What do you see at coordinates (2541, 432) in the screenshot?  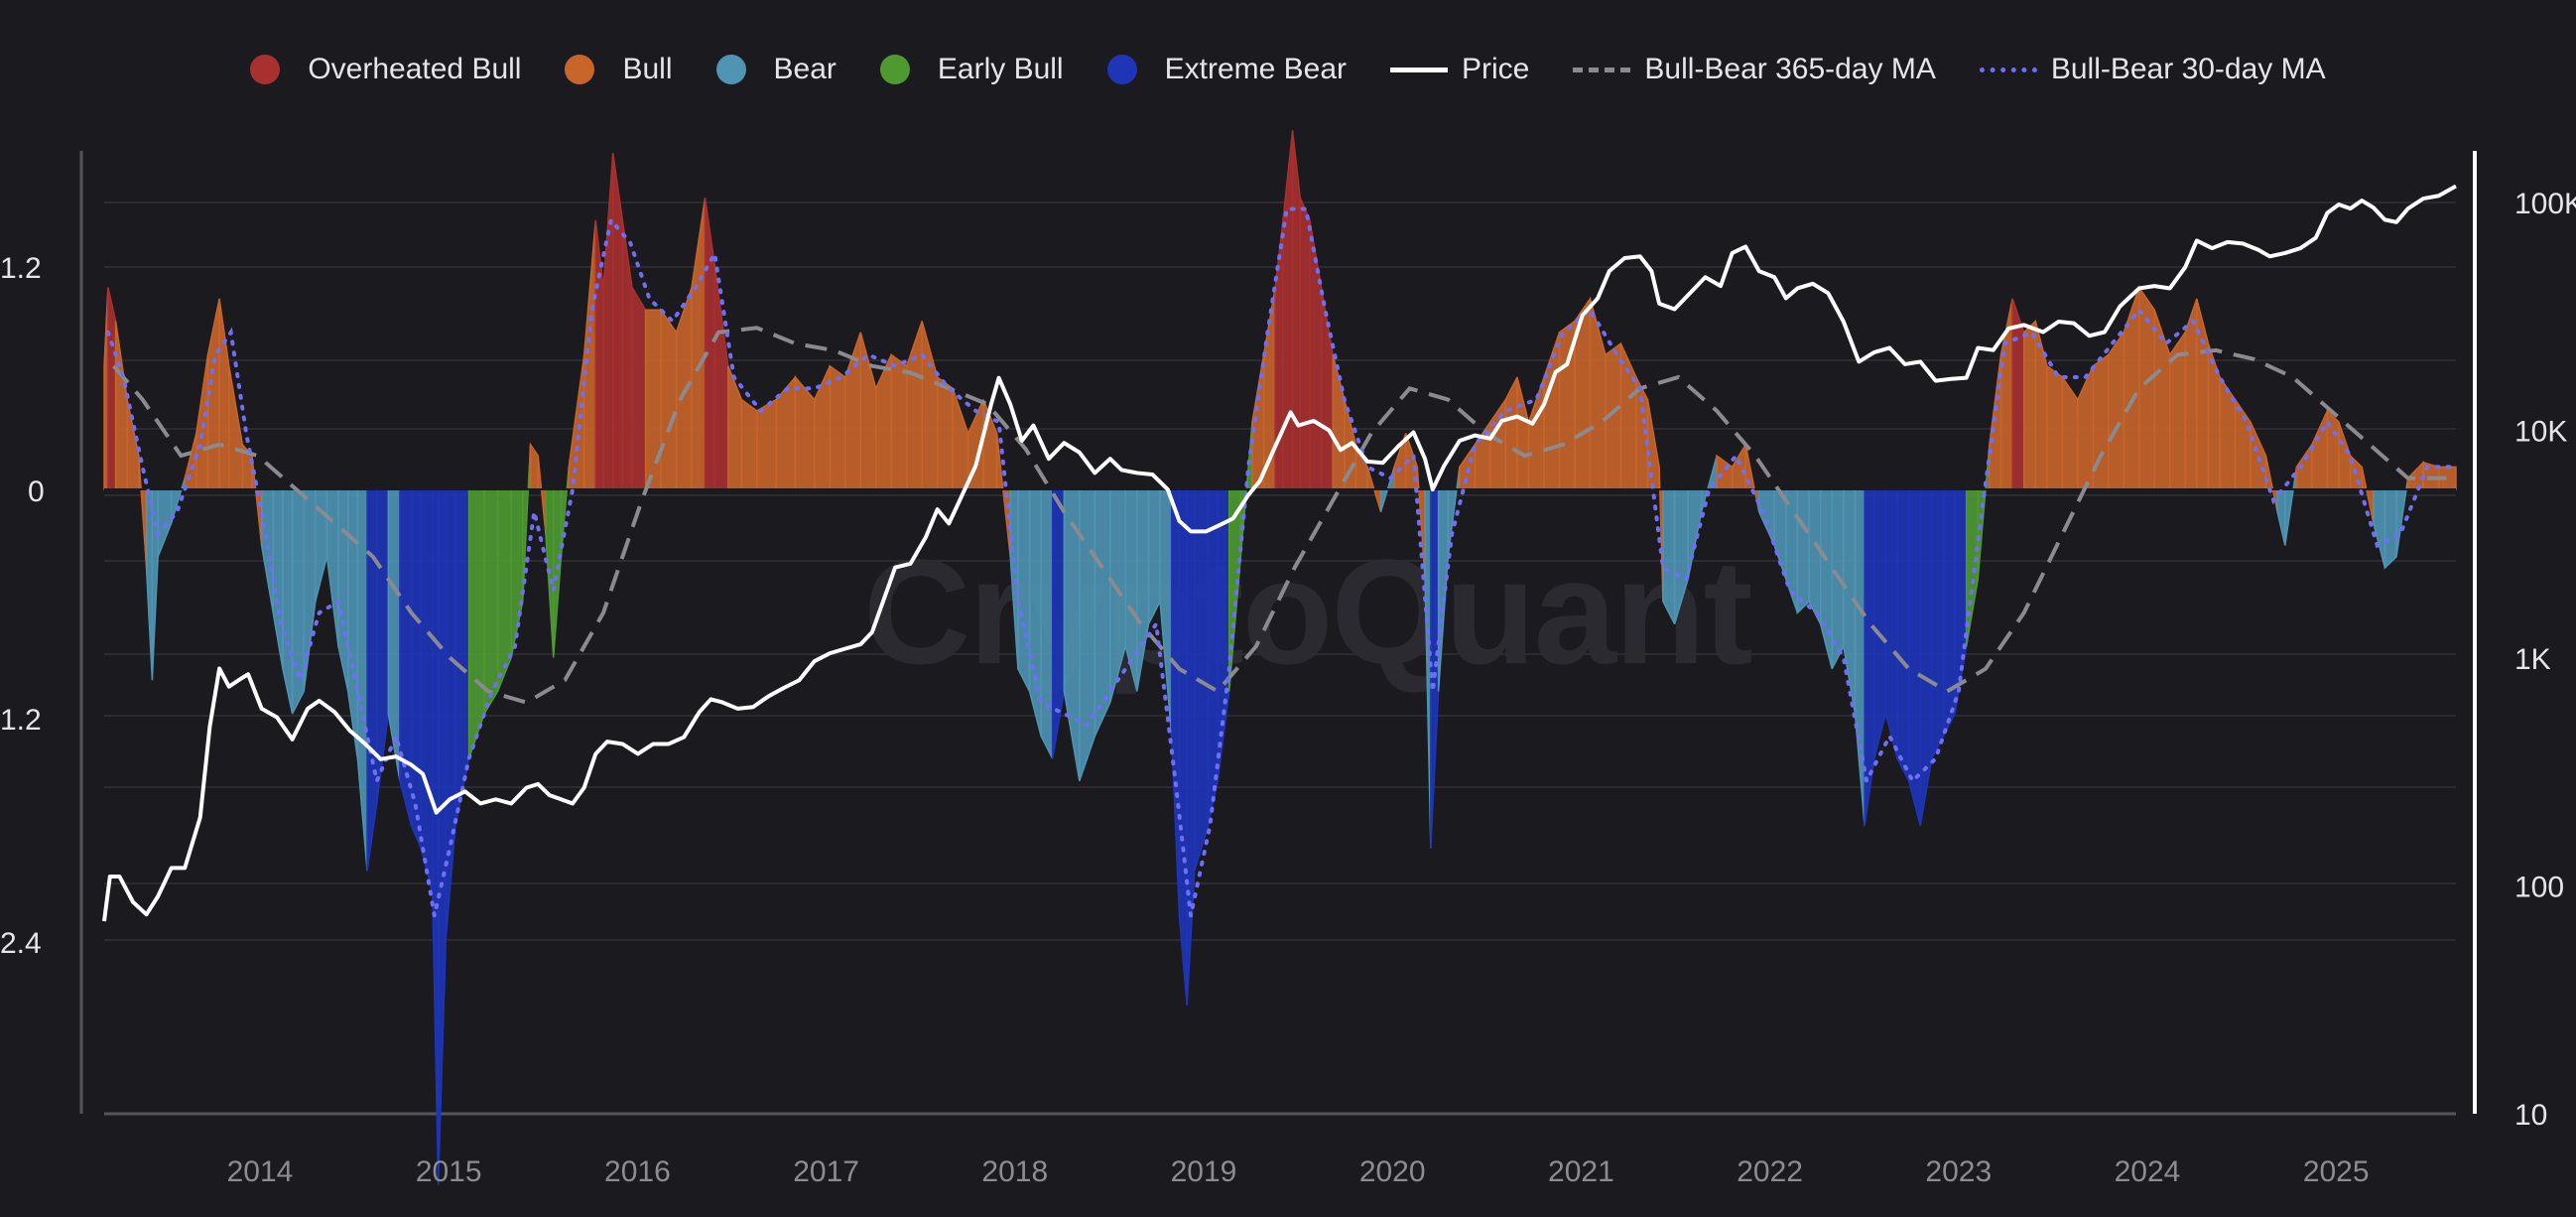 I see `y-right-tick-label: 10K` at bounding box center [2541, 432].